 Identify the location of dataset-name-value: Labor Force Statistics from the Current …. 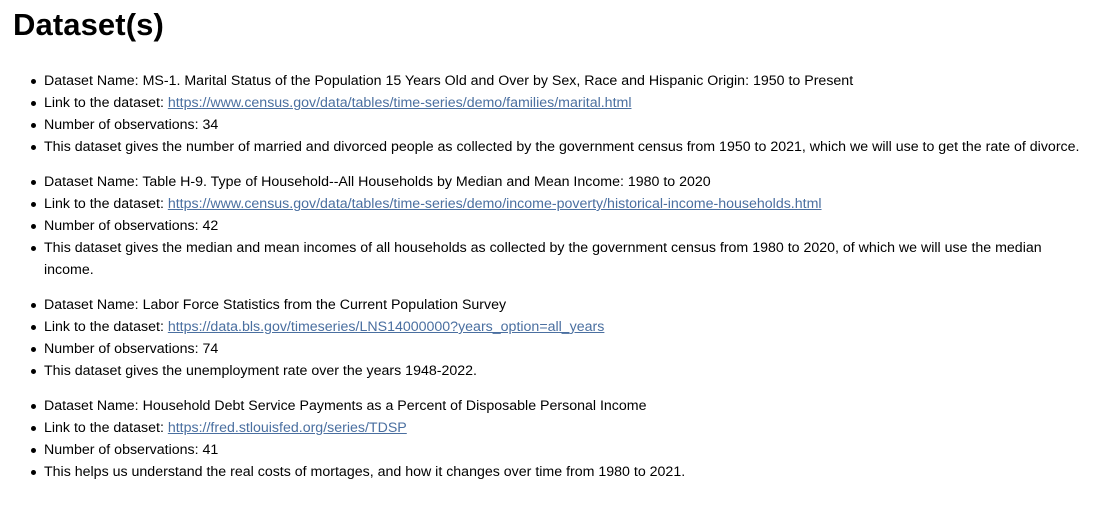
(324, 305).